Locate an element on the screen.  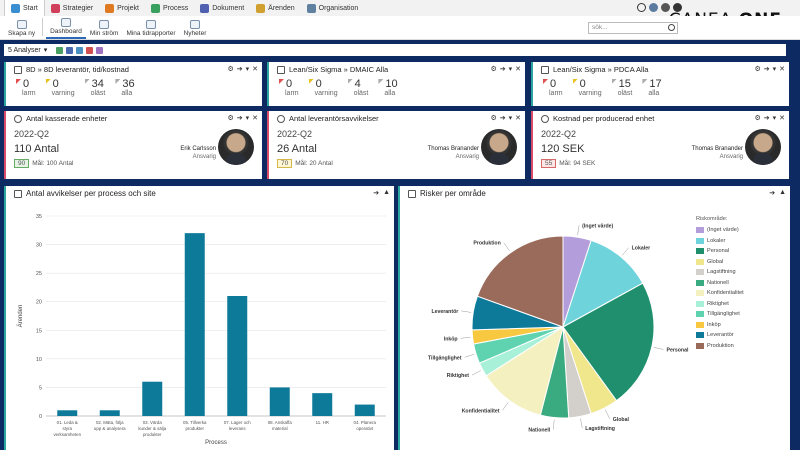
x-tick-label: styra is located at coordinates (67, 428).